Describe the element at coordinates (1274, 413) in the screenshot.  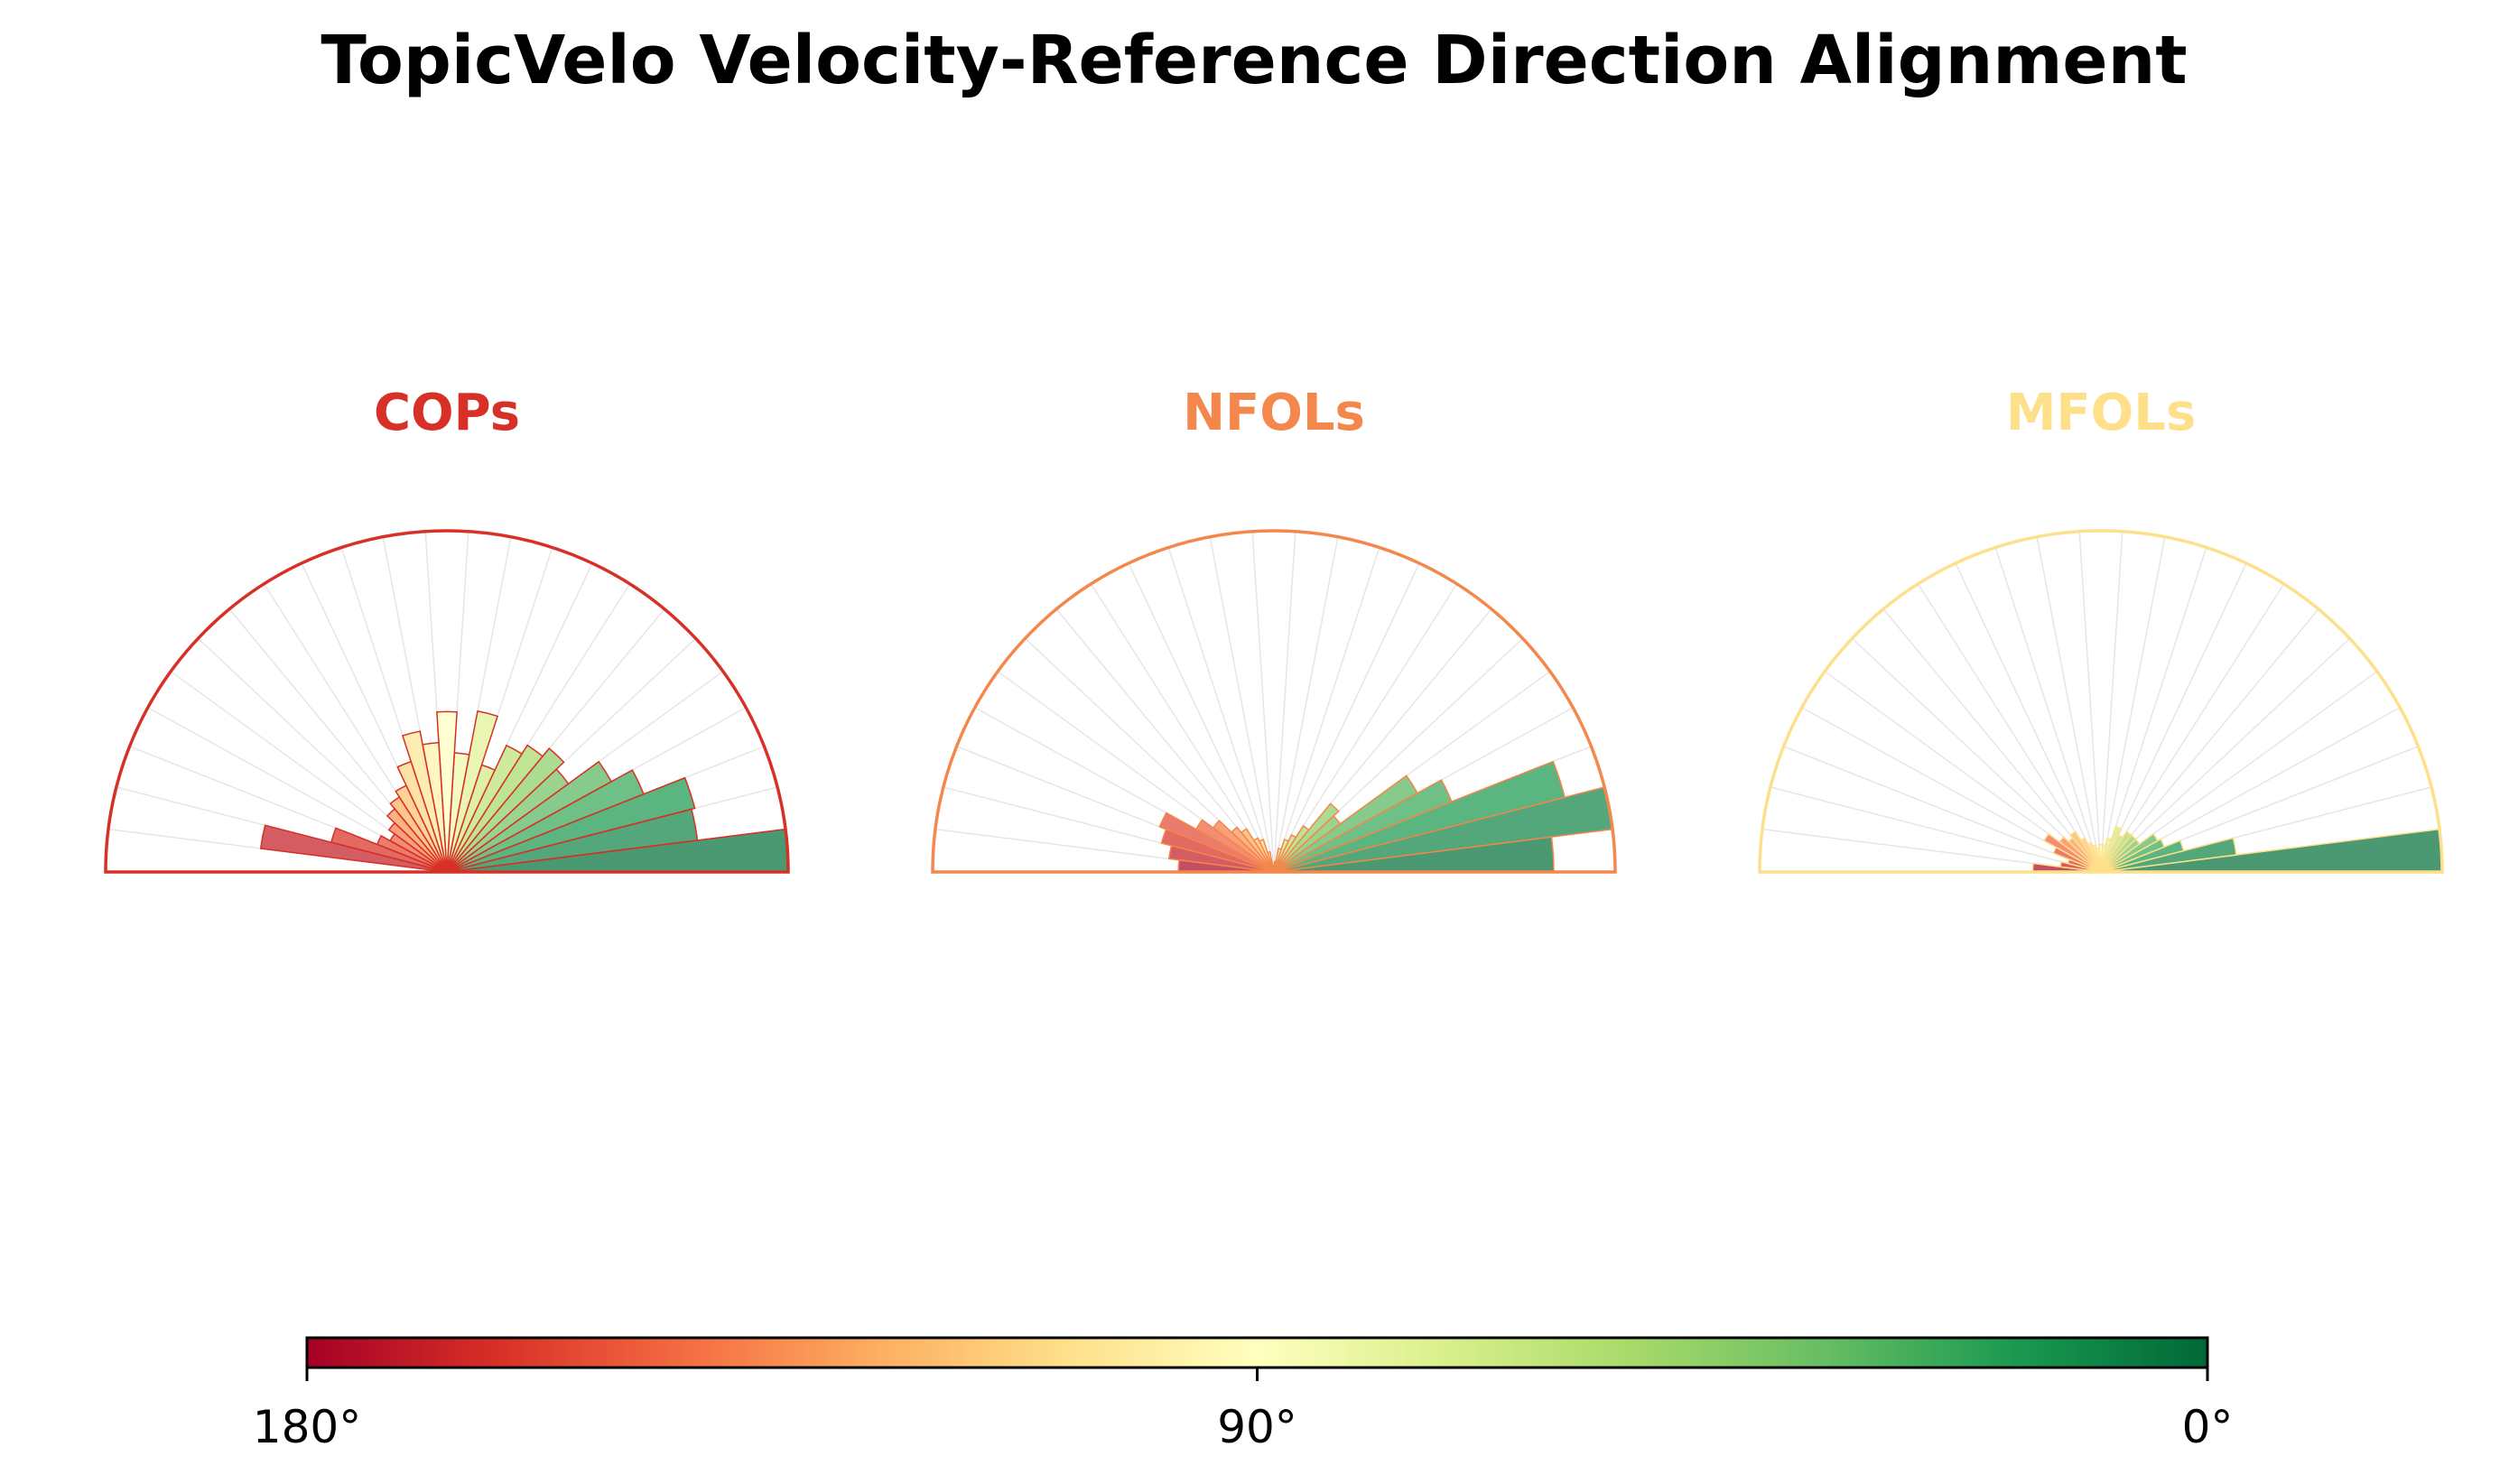
I see `panel-title-nfols: NFOLs` at that location.